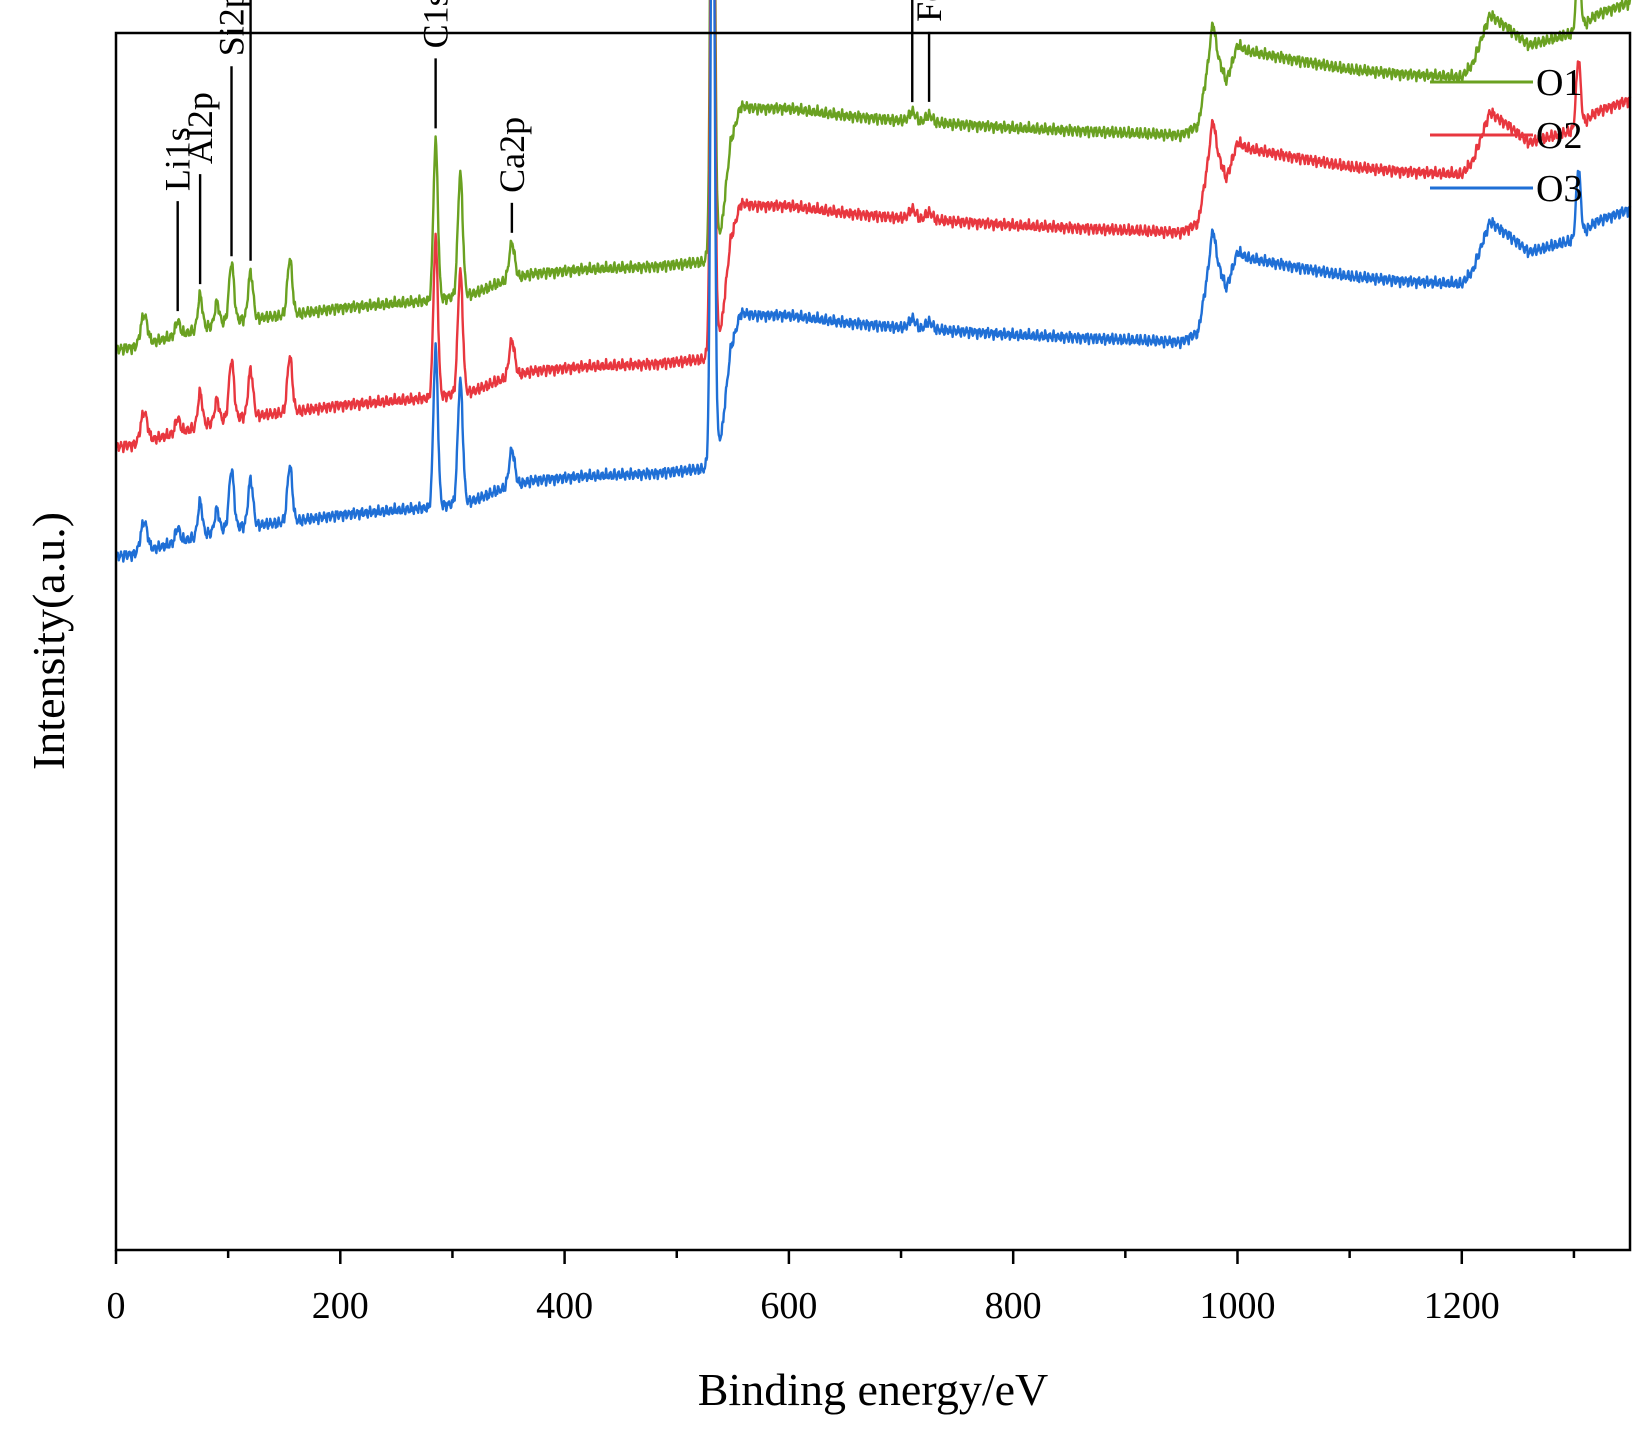  I want to click on x-tick-label: 1000, so click(1237, 1306).